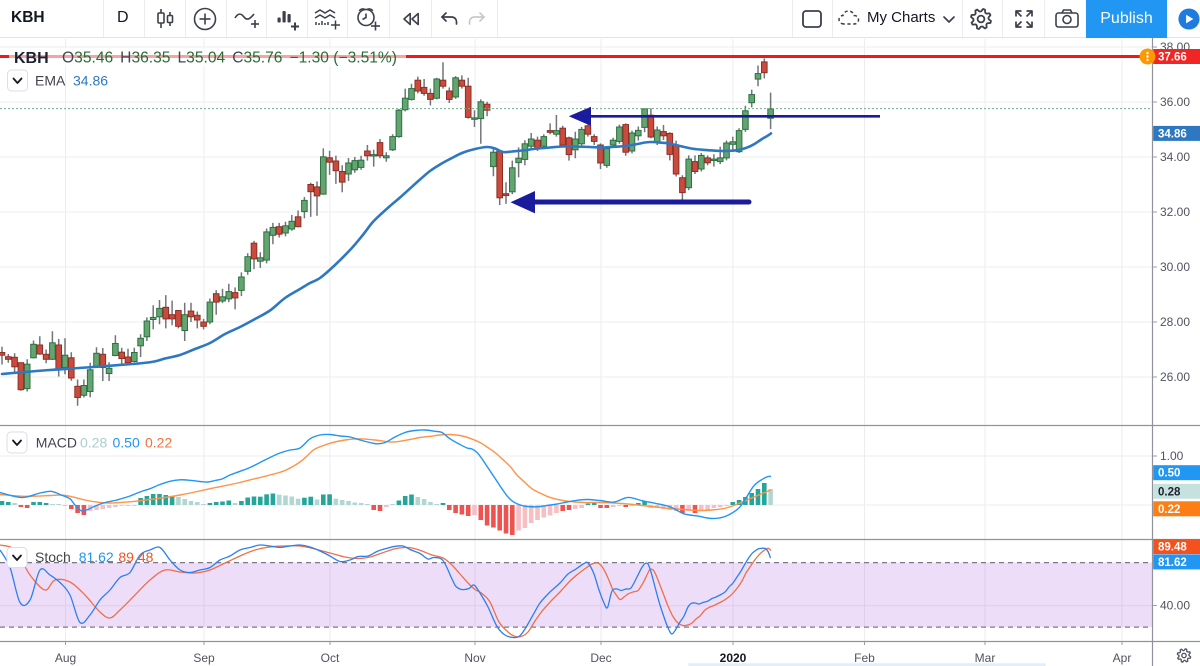 This screenshot has width=1200, height=666. Describe the element at coordinates (53, 557) in the screenshot. I see `svg-text: Stoch` at that location.